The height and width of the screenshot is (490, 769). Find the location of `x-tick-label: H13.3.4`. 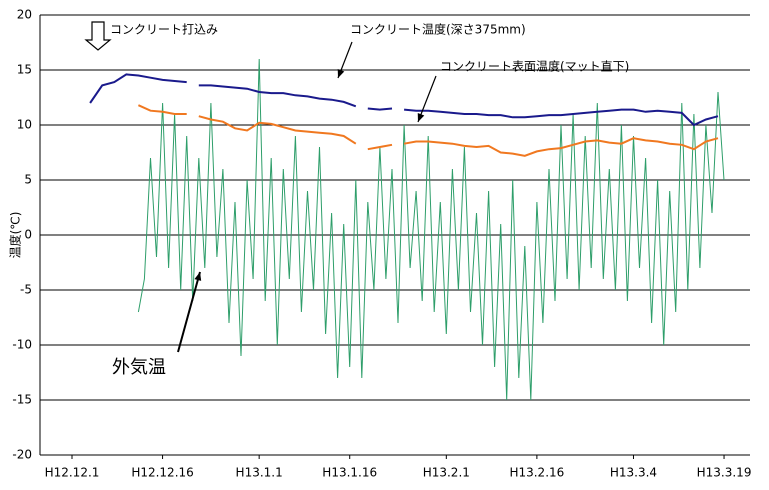

x-tick-label: H13.3.4 is located at coordinates (633, 473).